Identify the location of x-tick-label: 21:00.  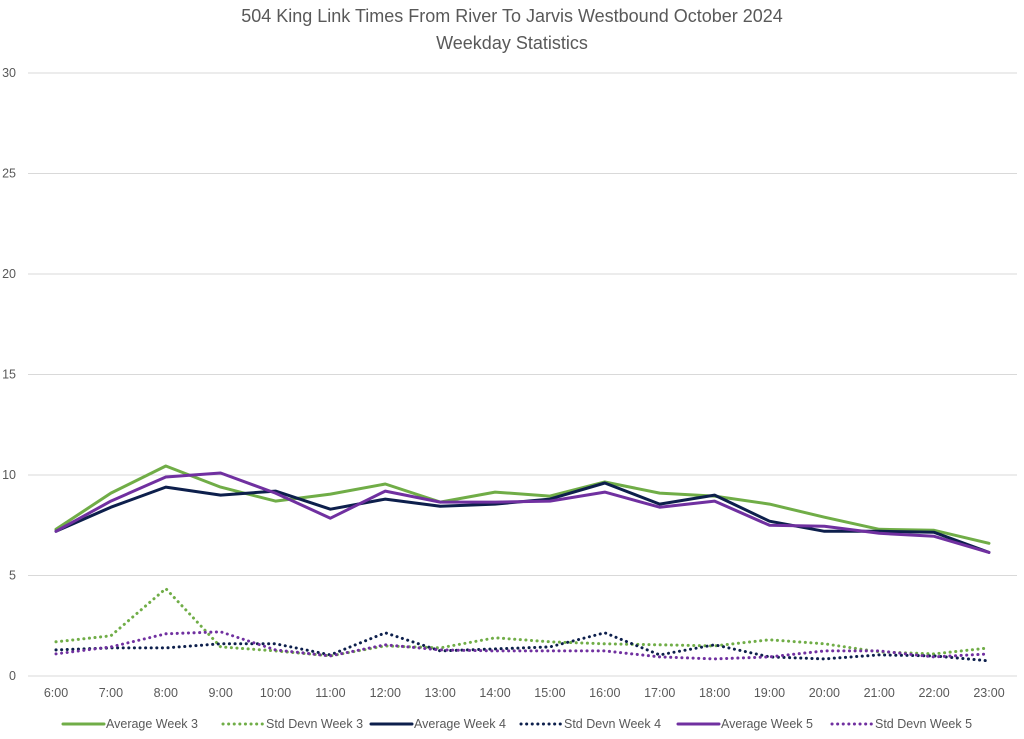
(879, 693).